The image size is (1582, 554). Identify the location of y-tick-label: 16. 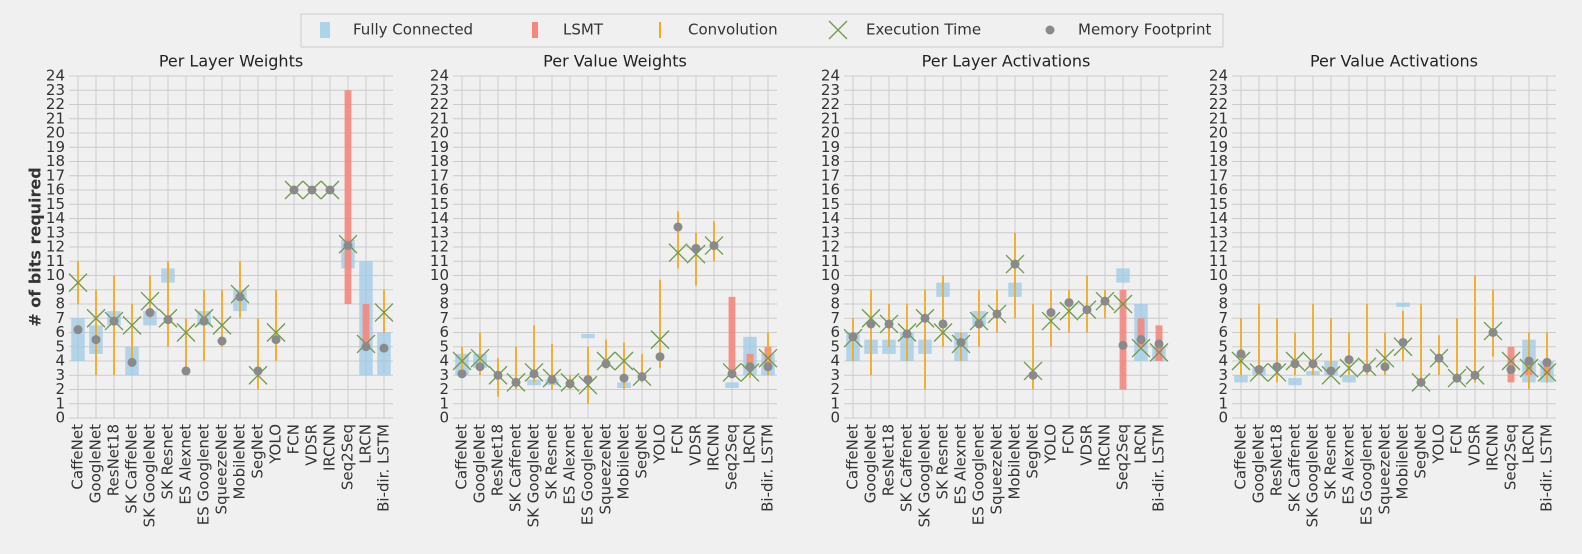
(830, 190).